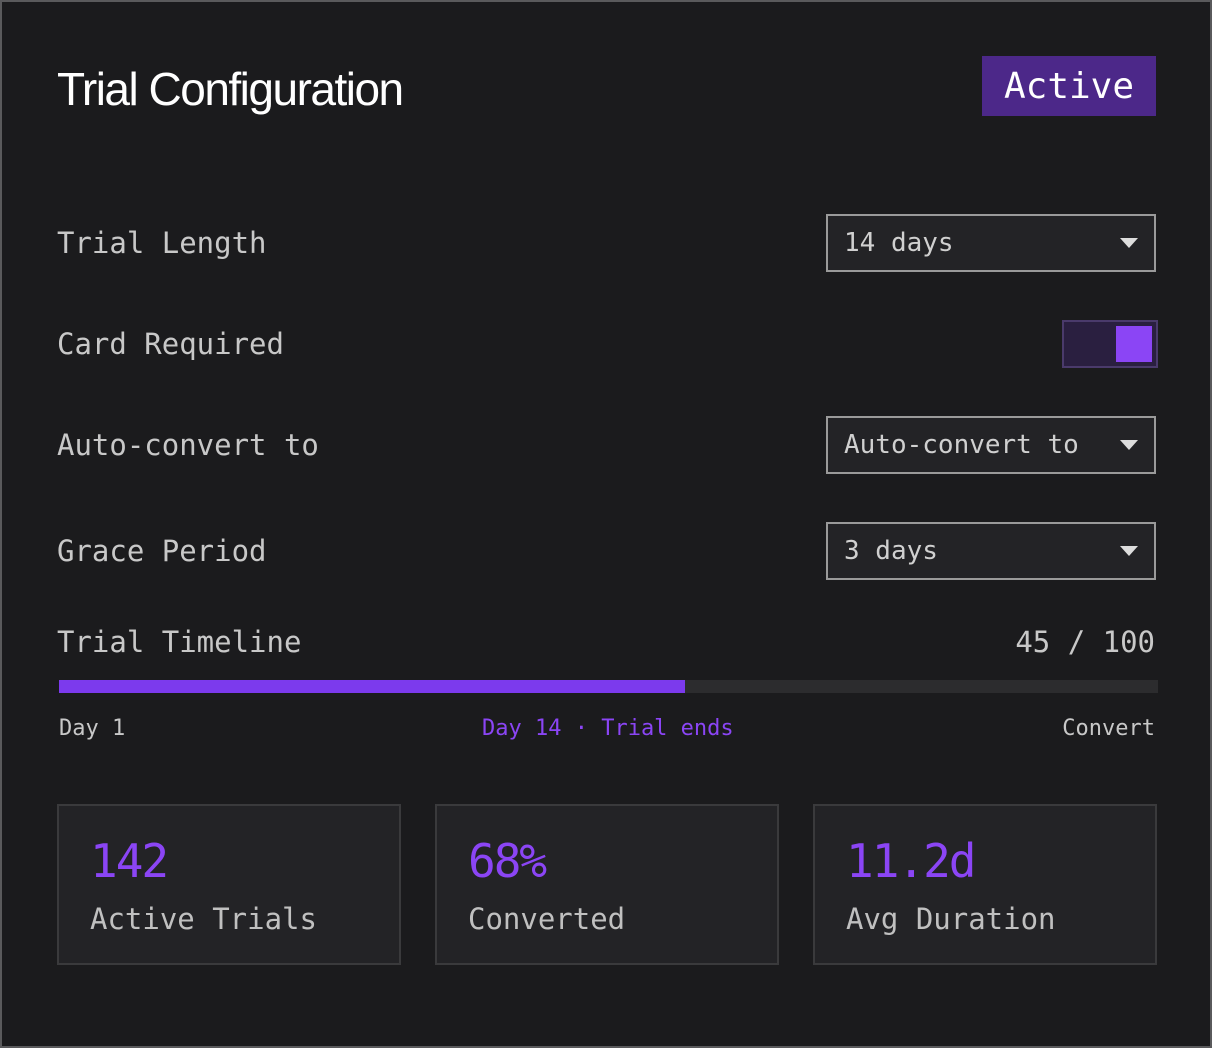 This screenshot has width=1212, height=1048. Describe the element at coordinates (179, 642) in the screenshot. I see `timeline-label: Trial Timeline` at that location.